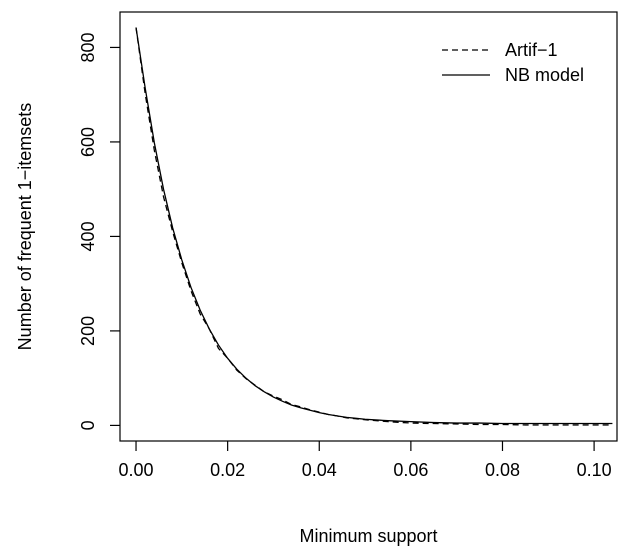 The height and width of the screenshot is (551, 627). What do you see at coordinates (25, 227) in the screenshot?
I see `y-axis-title: Number of frequent 1−itemsets` at bounding box center [25, 227].